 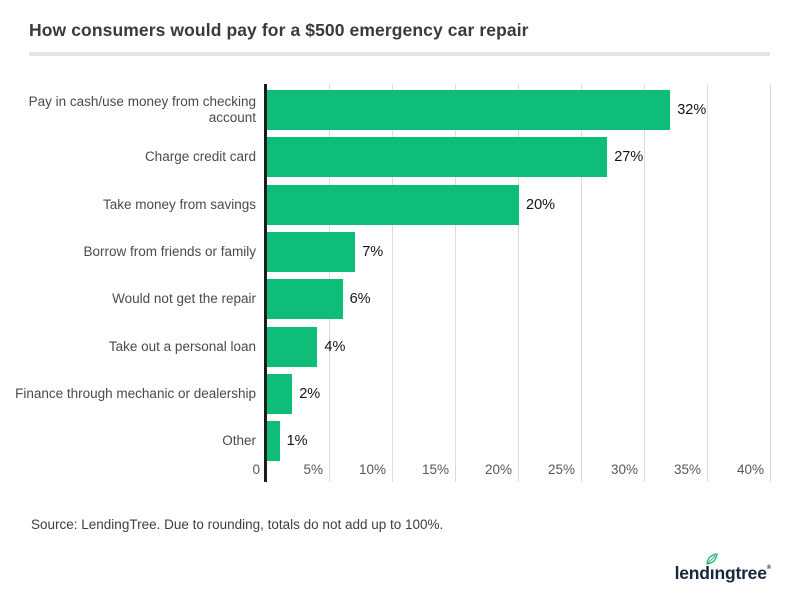 I want to click on y-axis-line, so click(x=265, y=283).